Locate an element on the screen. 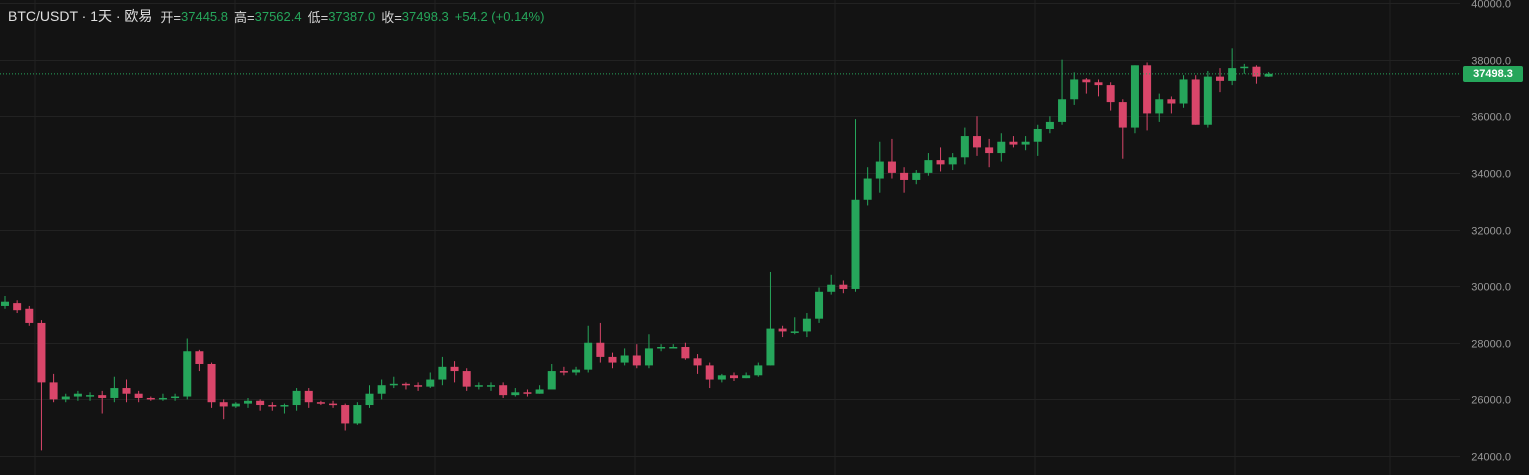 The image size is (1529, 475). symbol-title: BTC/USDT · 1天 · 欧易 is located at coordinates (80, 16).